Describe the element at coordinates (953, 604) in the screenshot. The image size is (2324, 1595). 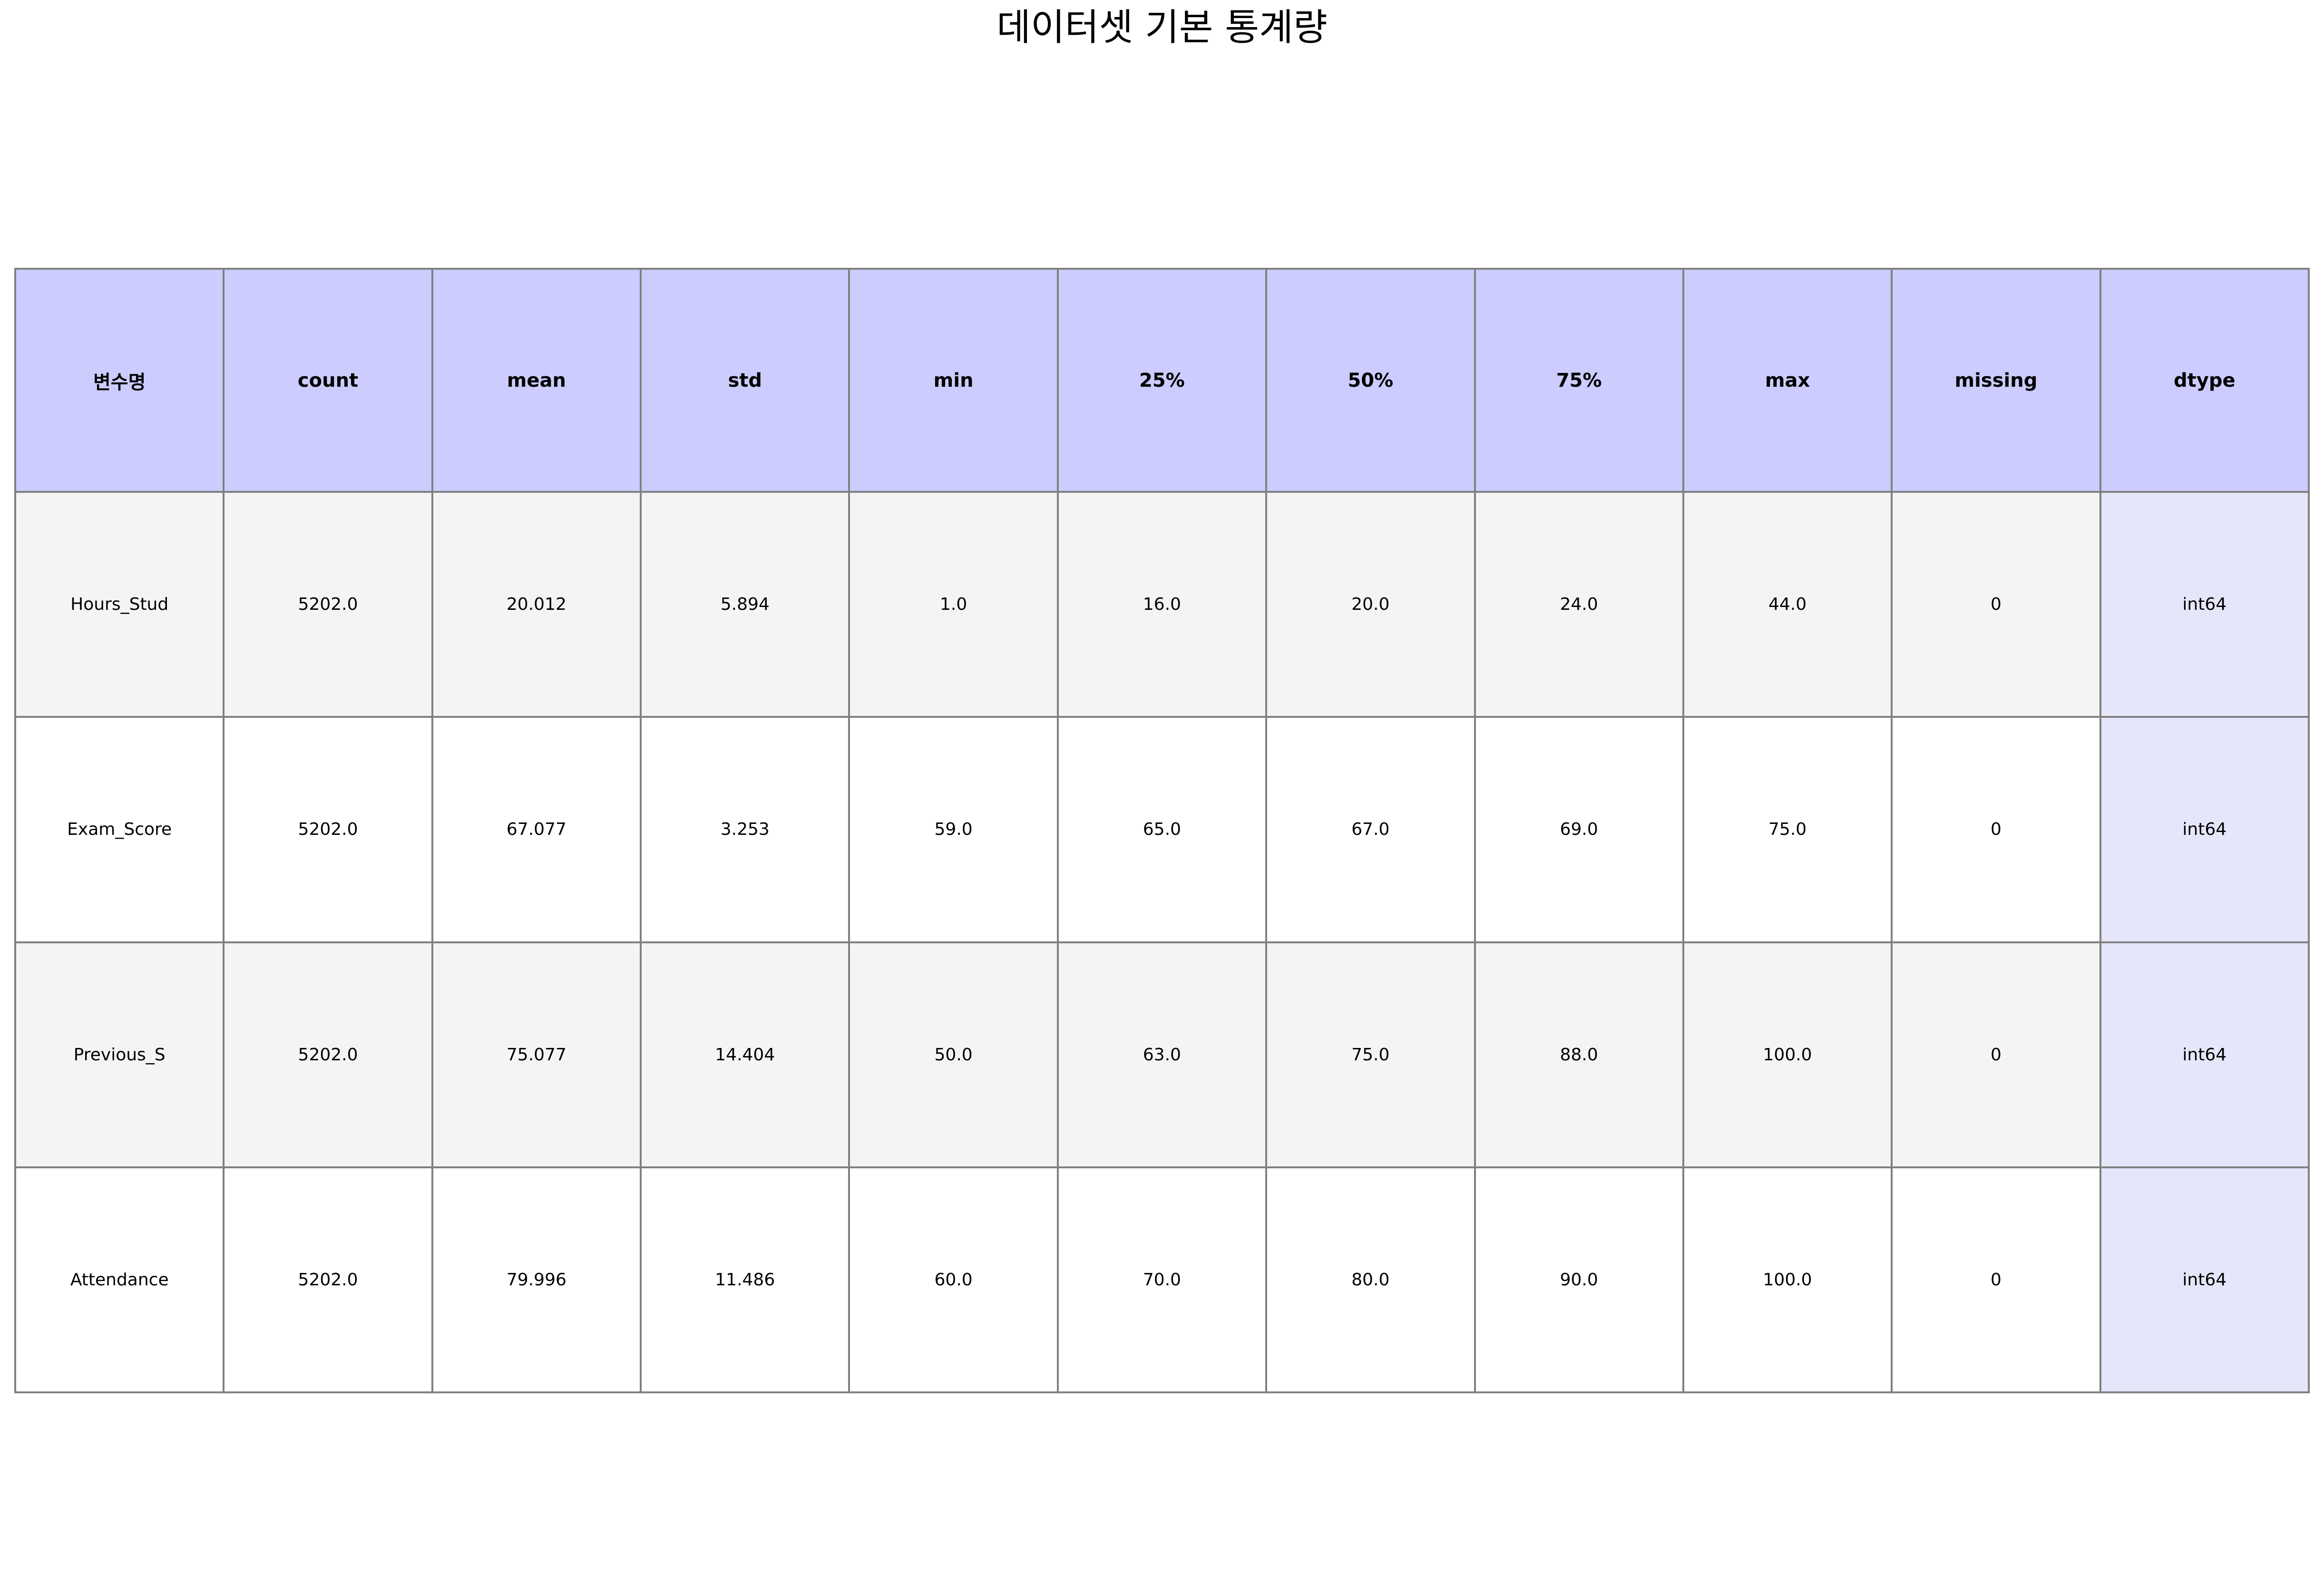
I see `table-cell: 1.0` at that location.